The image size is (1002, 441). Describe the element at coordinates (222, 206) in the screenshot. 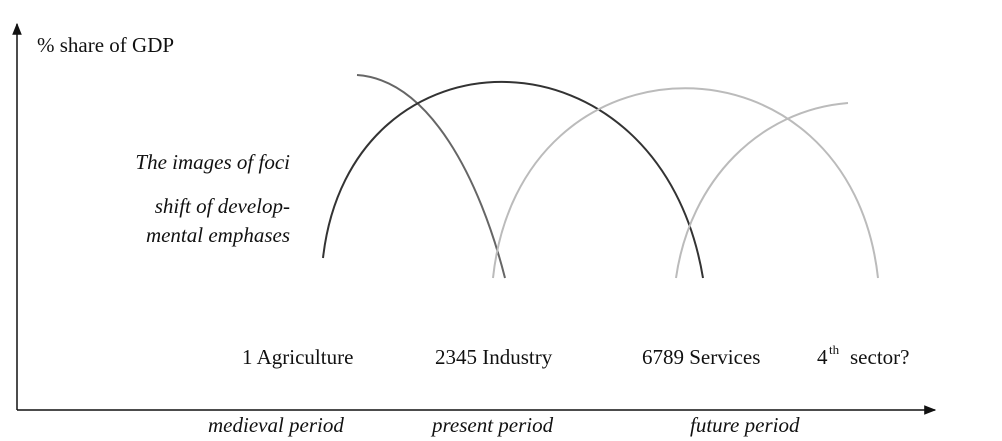

I see `note: shift of develop-` at that location.